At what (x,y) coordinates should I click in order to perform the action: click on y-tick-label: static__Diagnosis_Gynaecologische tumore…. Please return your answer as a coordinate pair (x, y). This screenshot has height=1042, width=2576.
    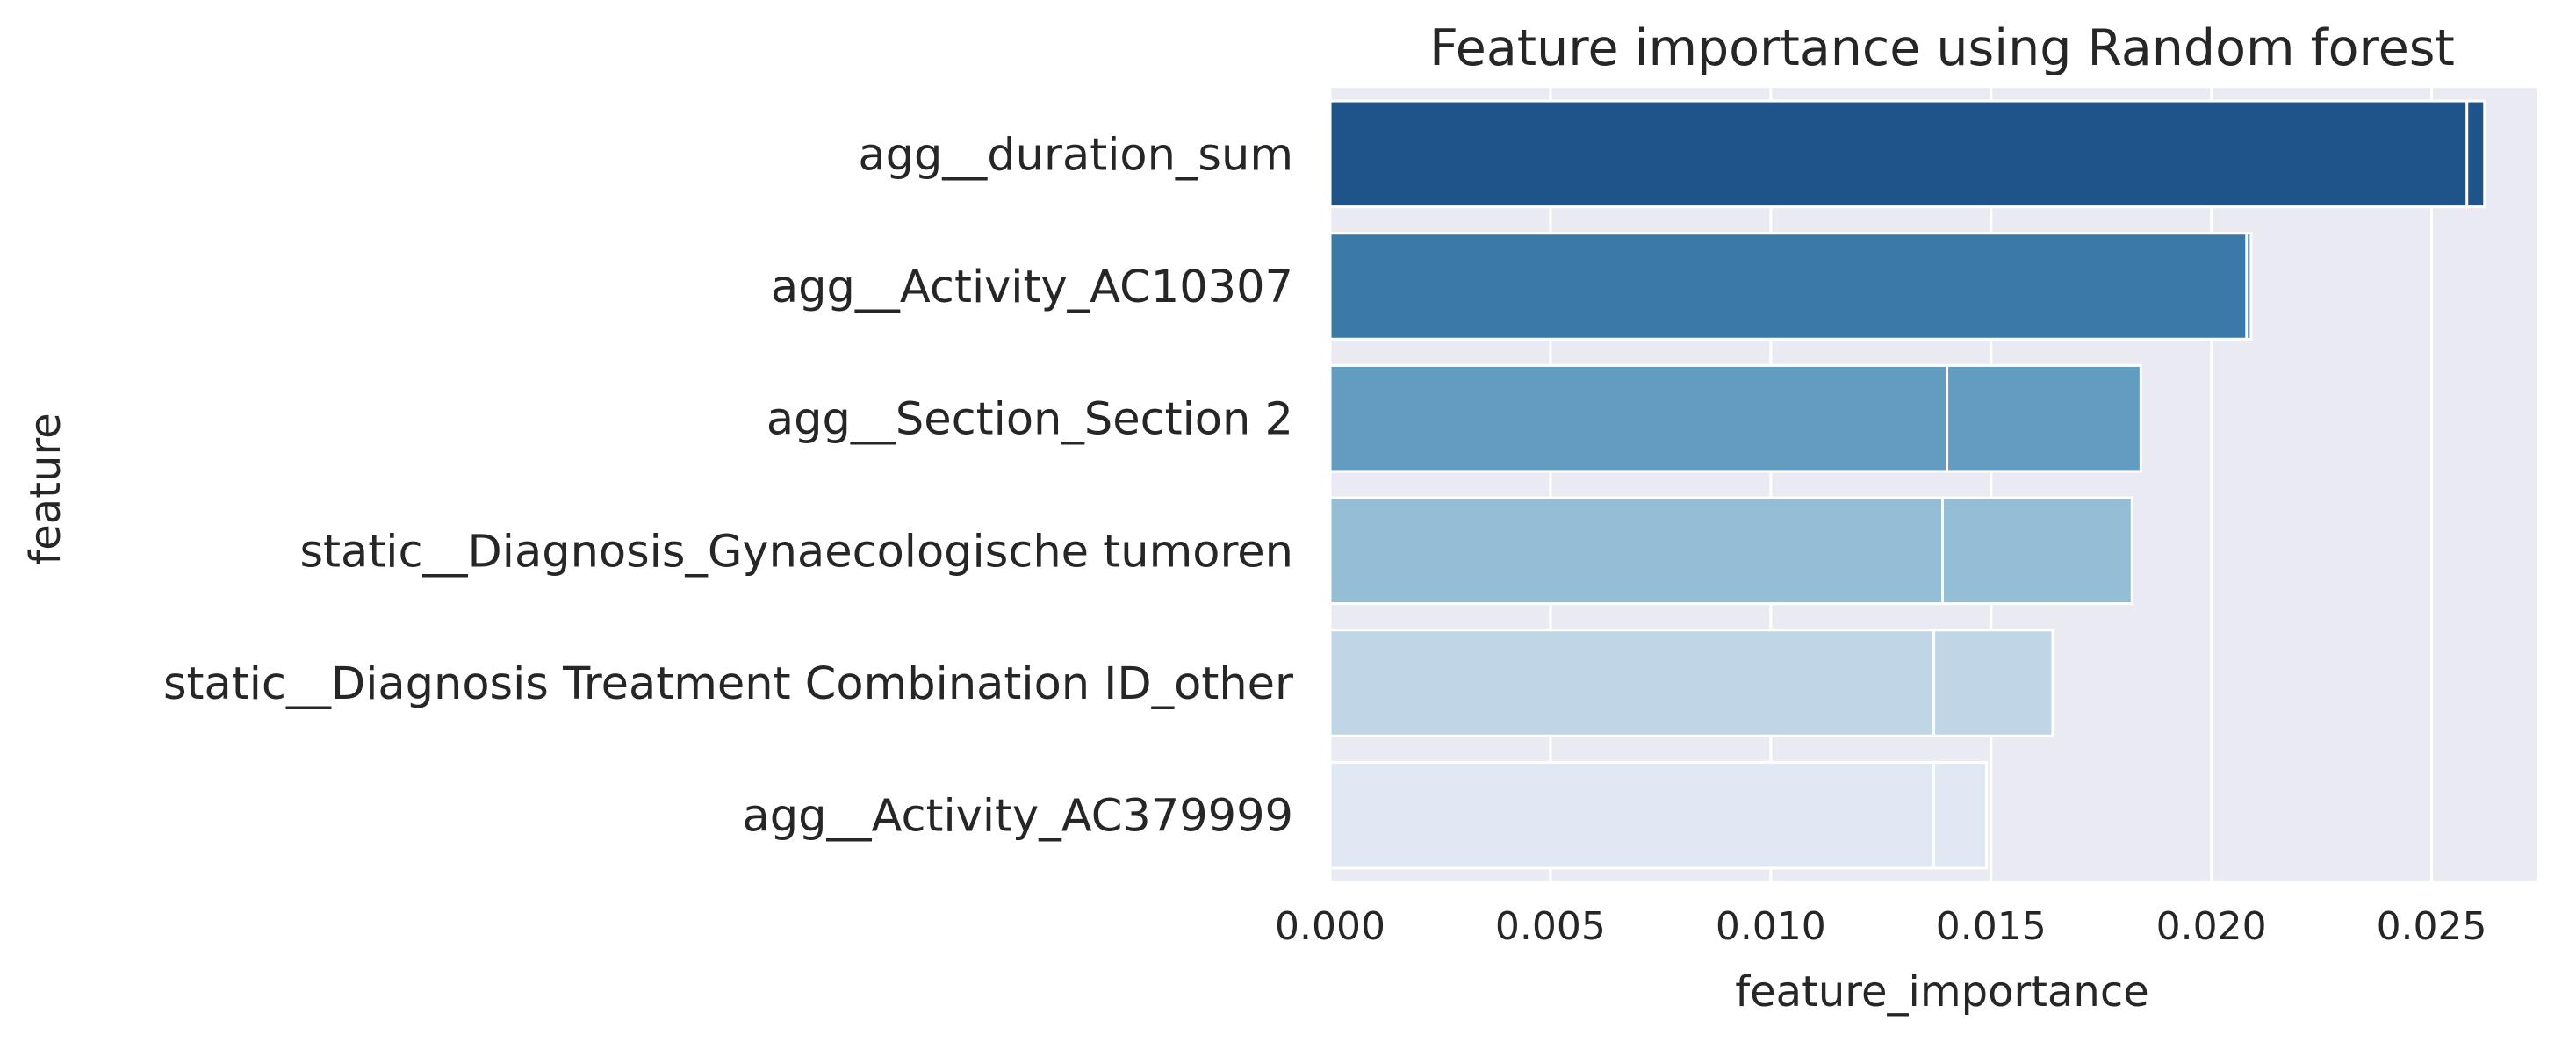
    Looking at the image, I should click on (796, 552).